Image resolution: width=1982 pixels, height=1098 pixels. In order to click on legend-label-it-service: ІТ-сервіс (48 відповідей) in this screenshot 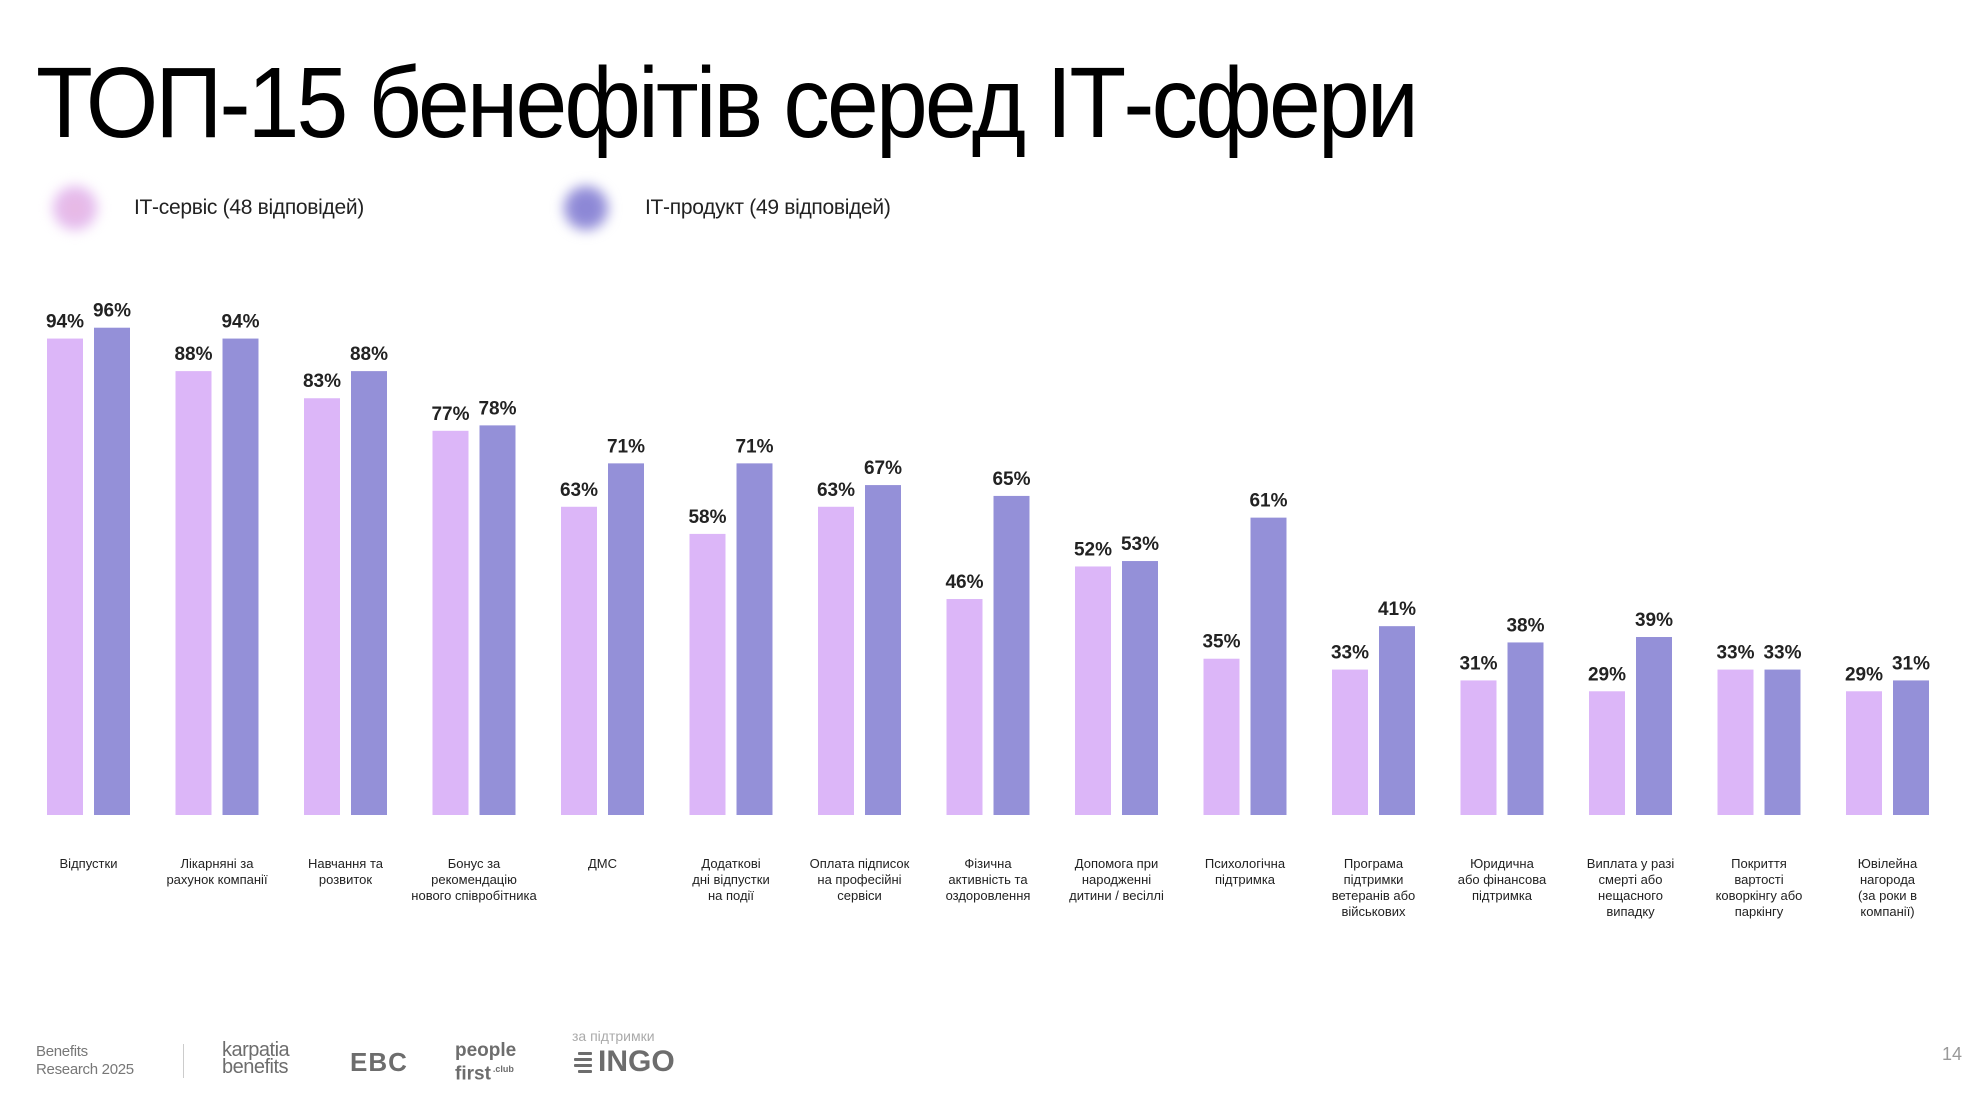, I will do `click(249, 207)`.